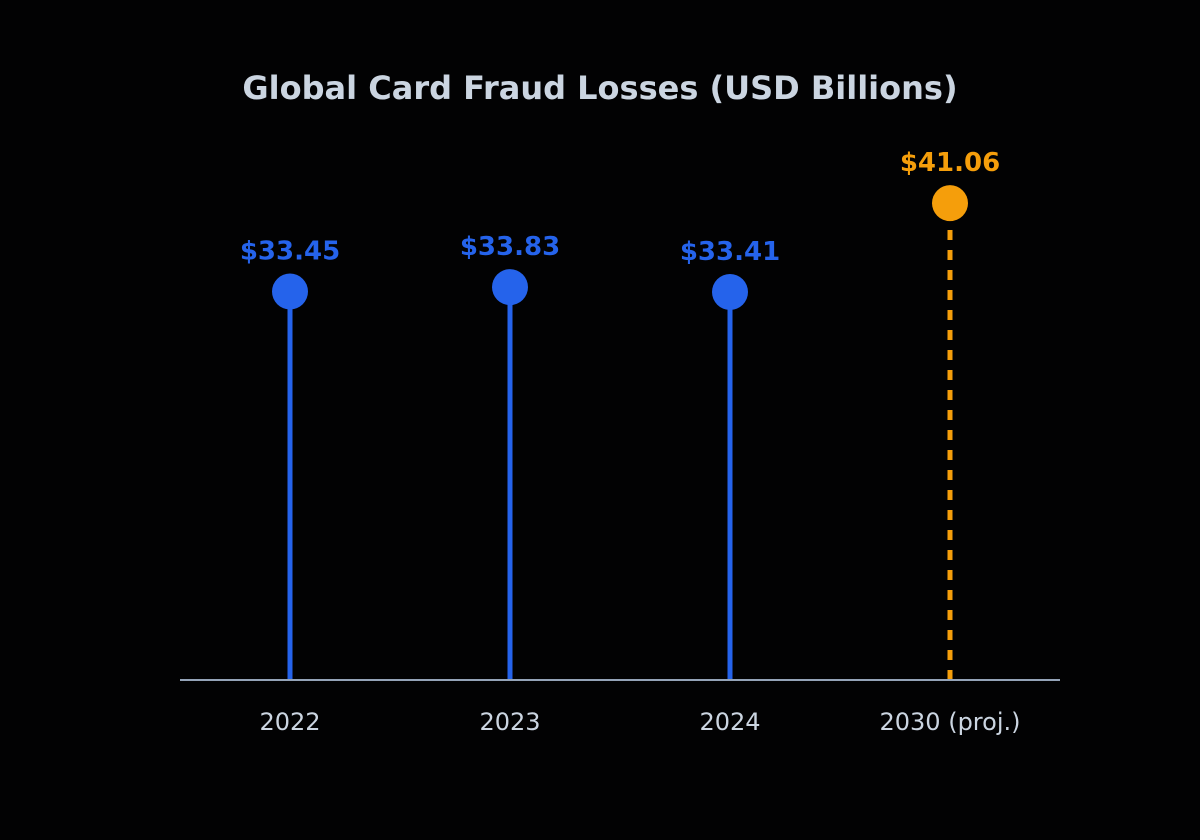 Image resolution: width=1200 pixels, height=840 pixels. What do you see at coordinates (950, 203) in the screenshot?
I see `lollipop-dot-projected` at bounding box center [950, 203].